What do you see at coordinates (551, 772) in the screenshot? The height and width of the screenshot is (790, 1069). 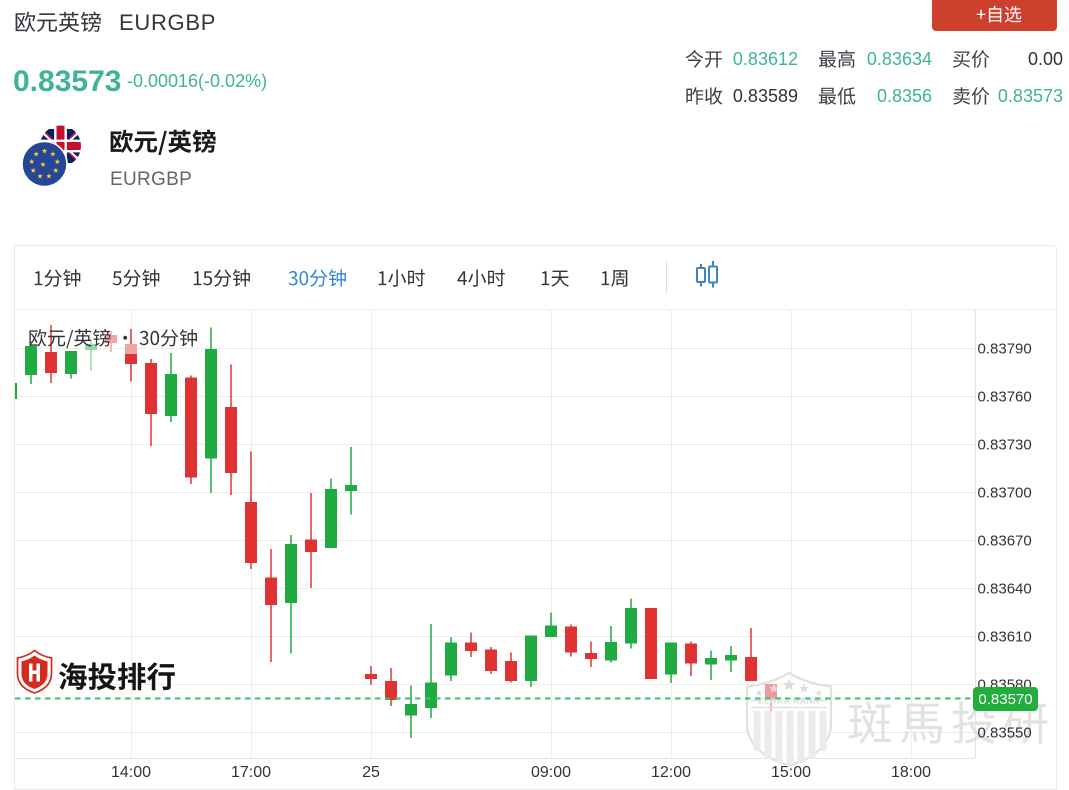 I see `svg-text: 09:00` at bounding box center [551, 772].